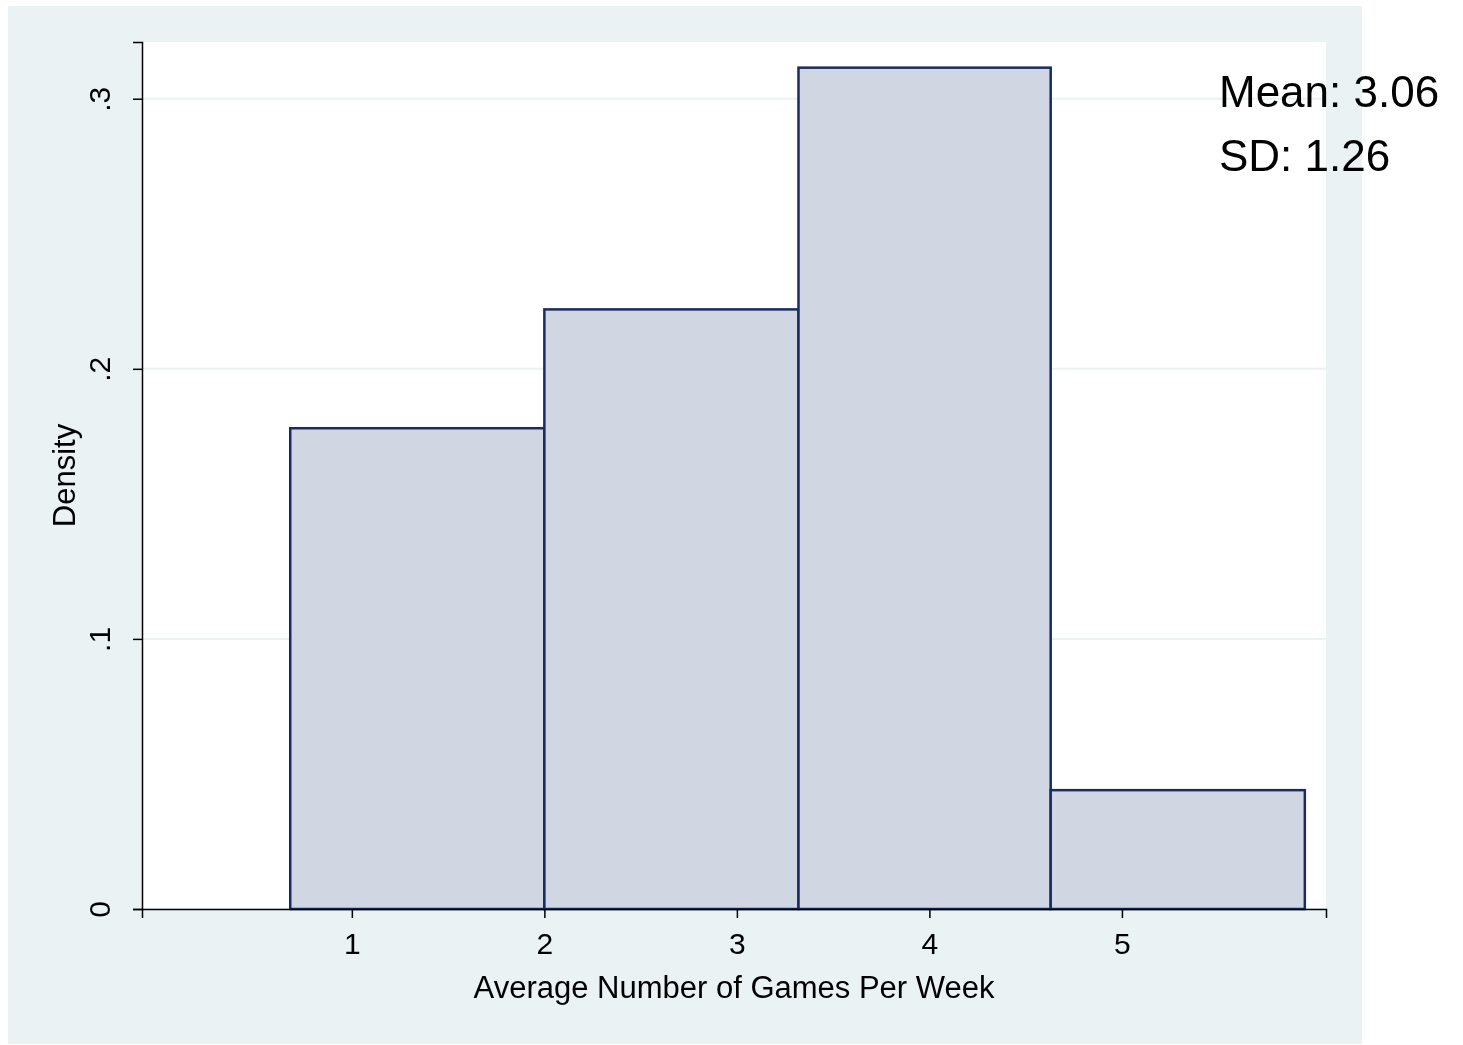 This screenshot has width=1463, height=1045. I want to click on y-tick-label: .3, so click(99, 99).